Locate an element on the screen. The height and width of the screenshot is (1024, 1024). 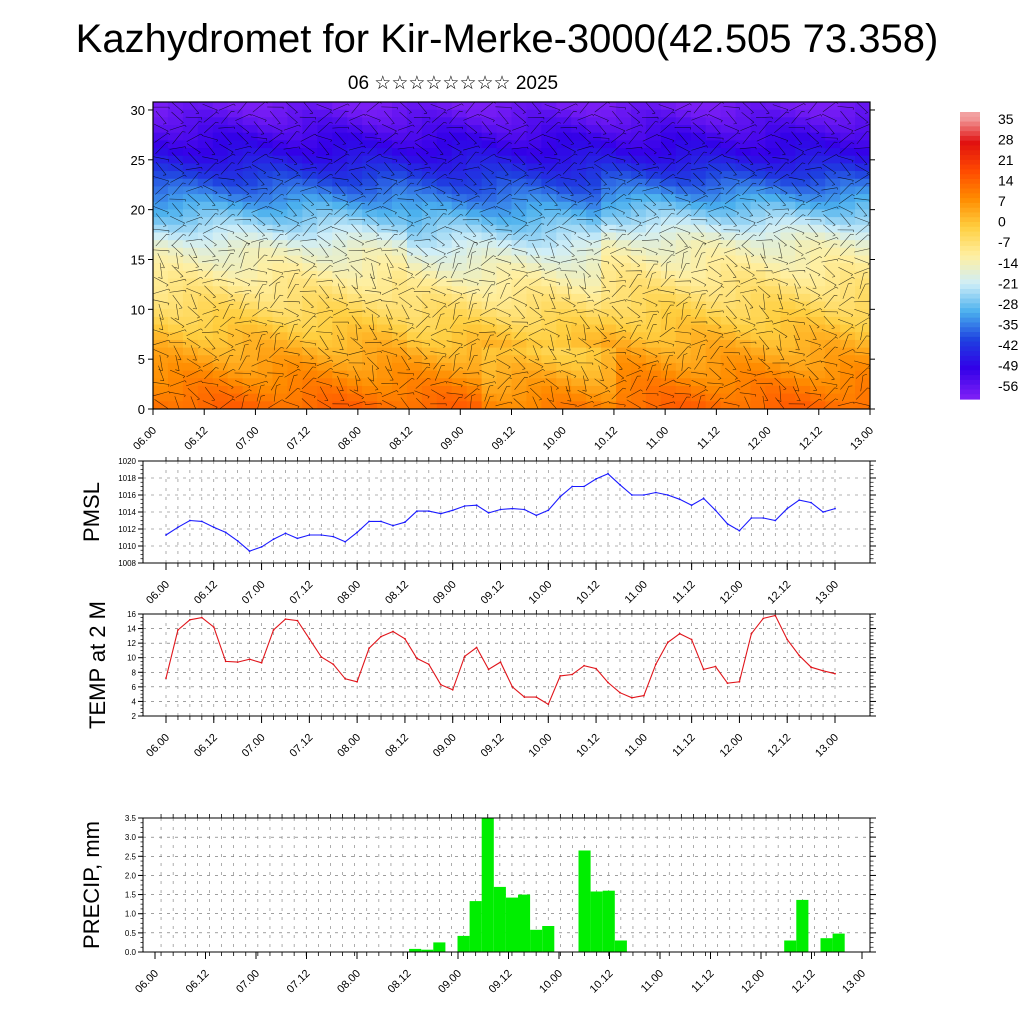
precip-bar is located at coordinates (584, 901).